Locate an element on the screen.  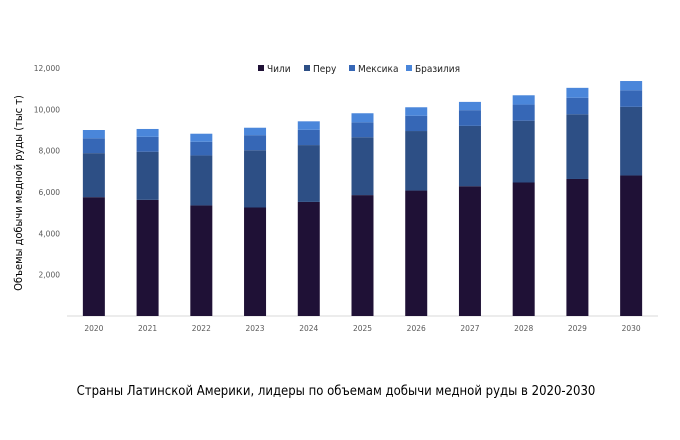
y-tick-label: 2,000 is located at coordinates (50, 275).